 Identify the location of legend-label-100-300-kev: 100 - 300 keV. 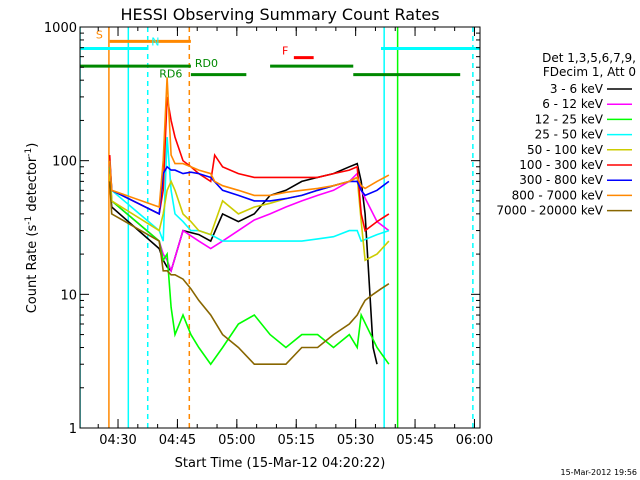
(561, 165).